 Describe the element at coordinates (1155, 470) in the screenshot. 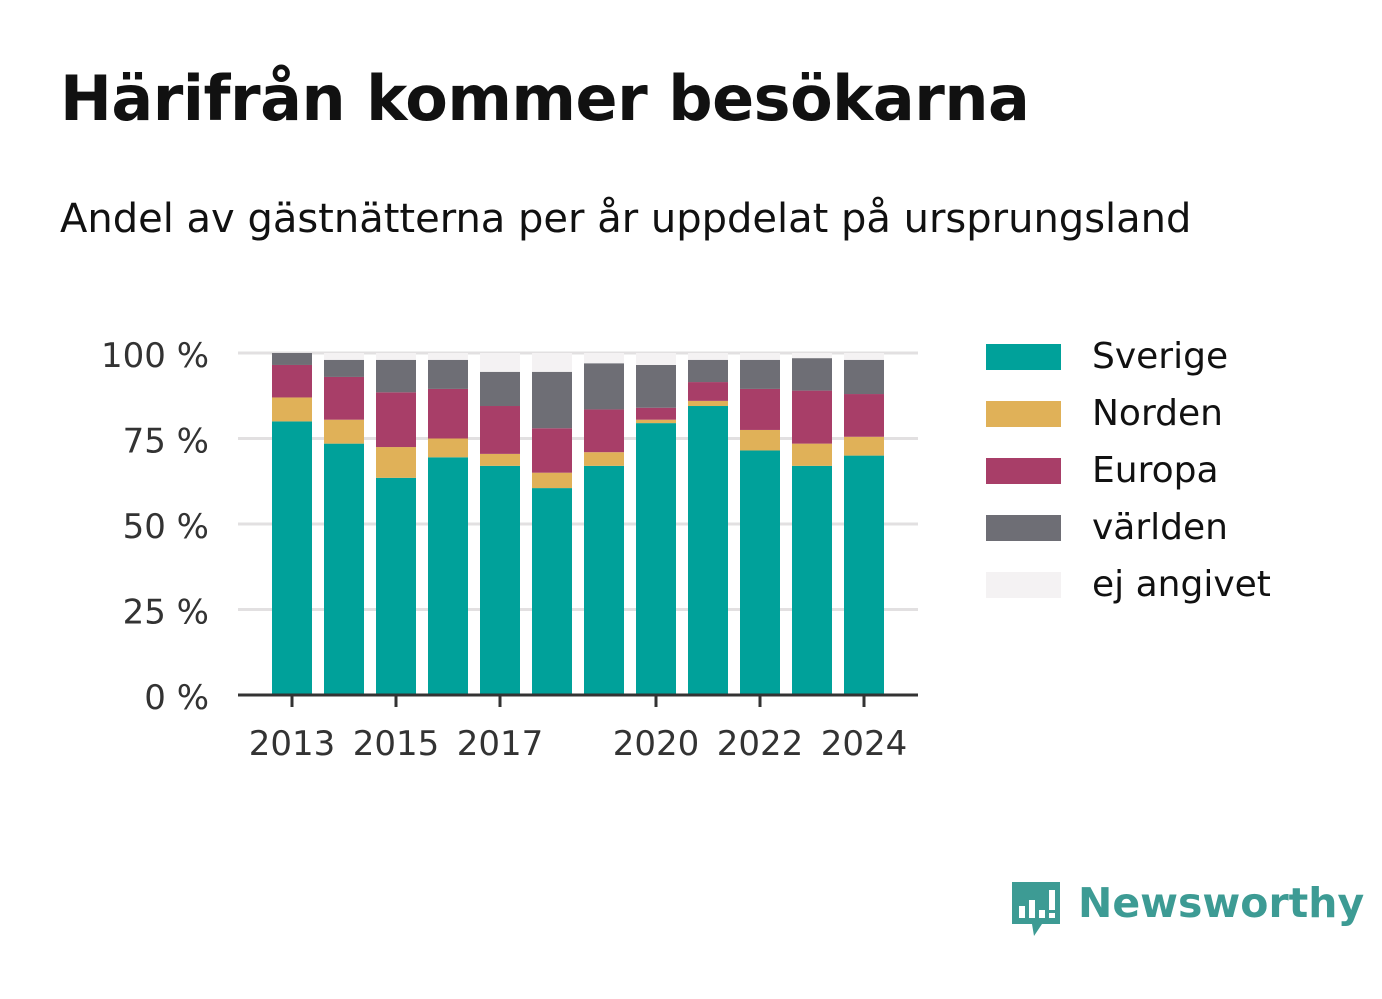

I see `legend-label: Europa` at that location.